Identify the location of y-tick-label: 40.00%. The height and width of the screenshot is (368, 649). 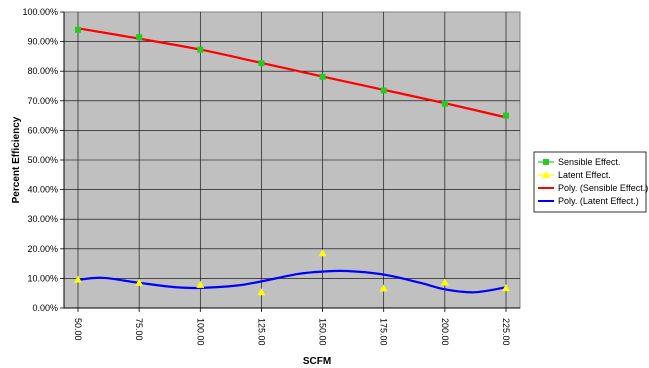
(42, 190).